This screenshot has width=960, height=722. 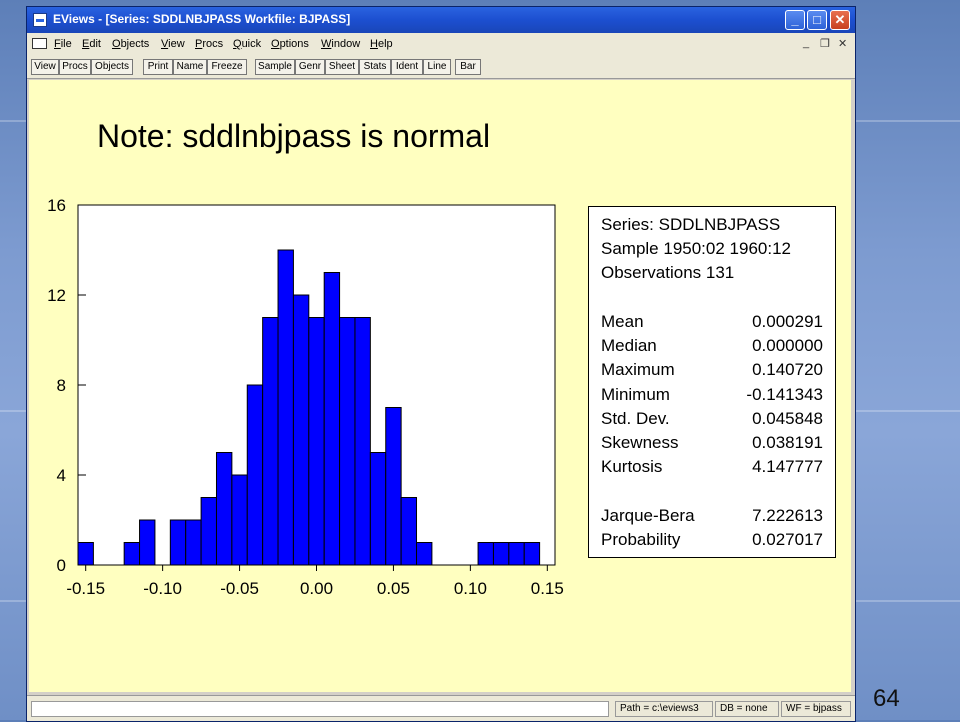 I want to click on menu-quick: Quick, so click(x=247, y=44).